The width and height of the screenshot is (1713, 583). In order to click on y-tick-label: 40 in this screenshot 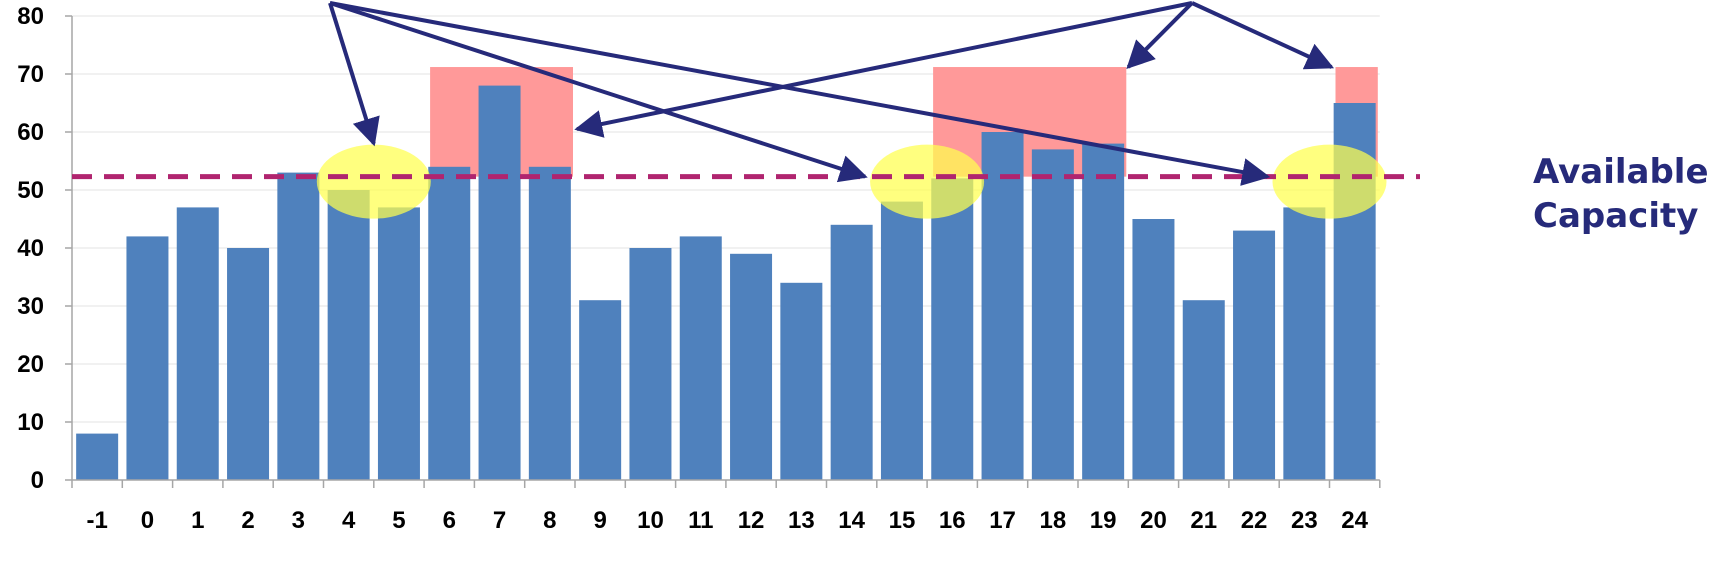, I will do `click(30, 248)`.